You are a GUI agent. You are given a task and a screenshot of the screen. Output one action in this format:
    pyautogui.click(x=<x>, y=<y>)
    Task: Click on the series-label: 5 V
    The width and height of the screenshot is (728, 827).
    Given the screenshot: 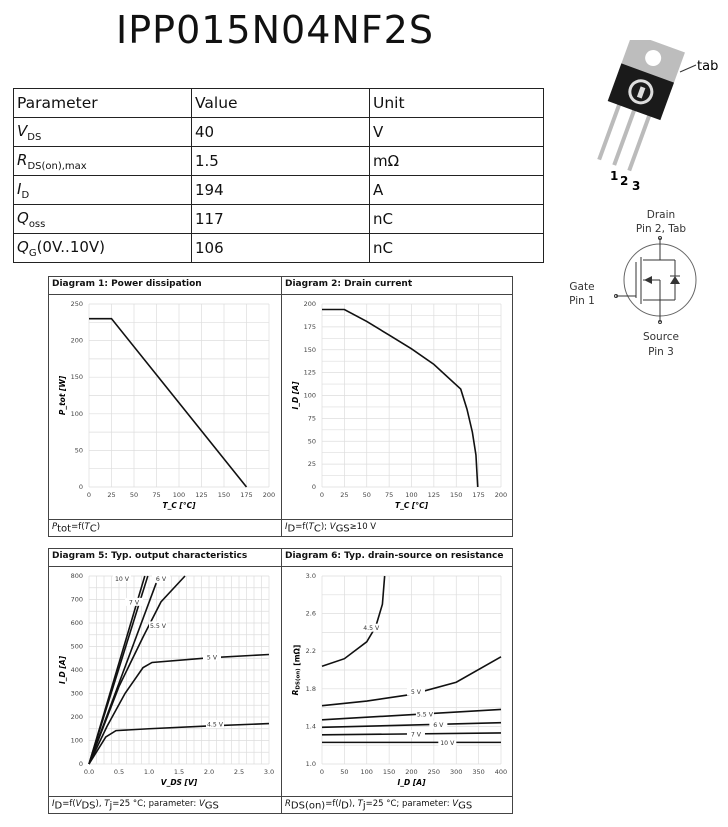 What is the action you would take?
    pyautogui.click(x=416, y=692)
    